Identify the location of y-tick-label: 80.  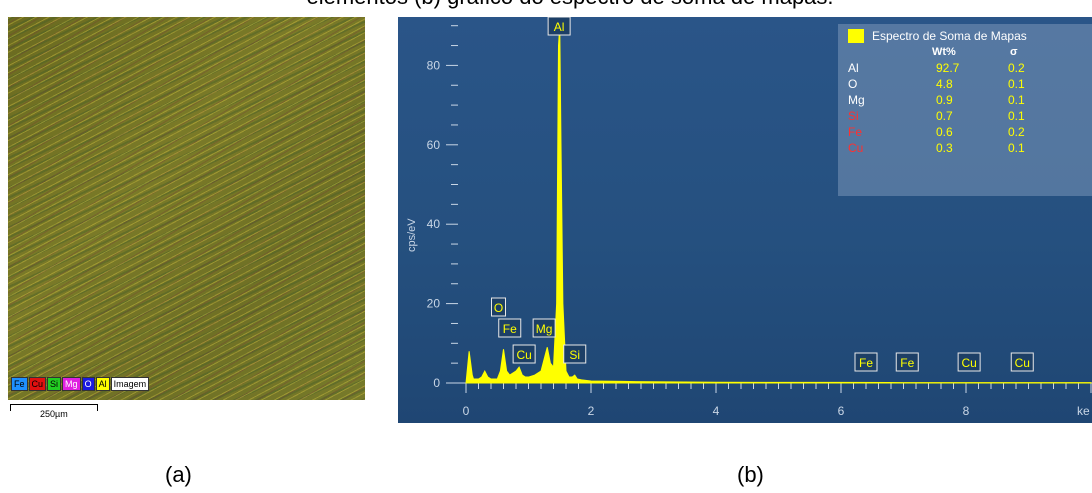
(434, 65).